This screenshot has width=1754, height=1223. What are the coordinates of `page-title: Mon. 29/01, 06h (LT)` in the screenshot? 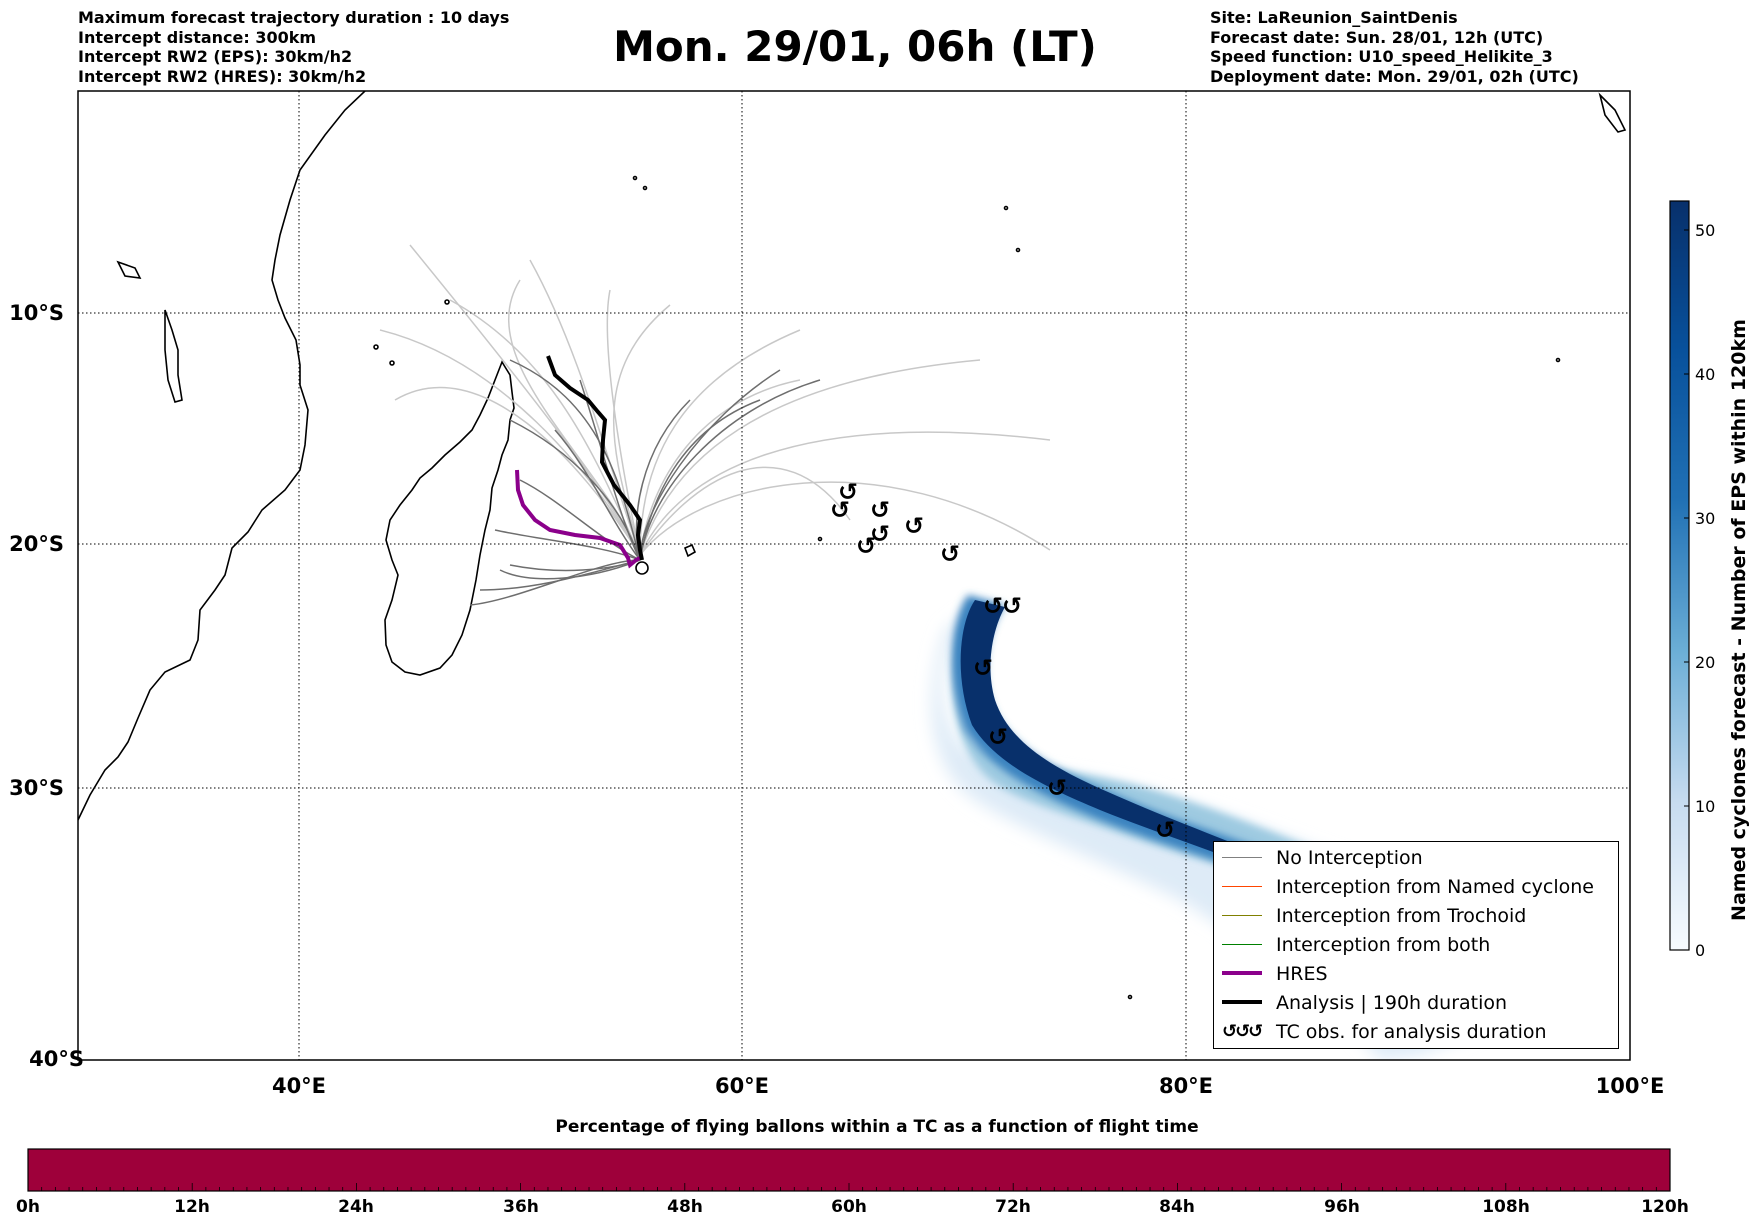 It's located at (855, 46).